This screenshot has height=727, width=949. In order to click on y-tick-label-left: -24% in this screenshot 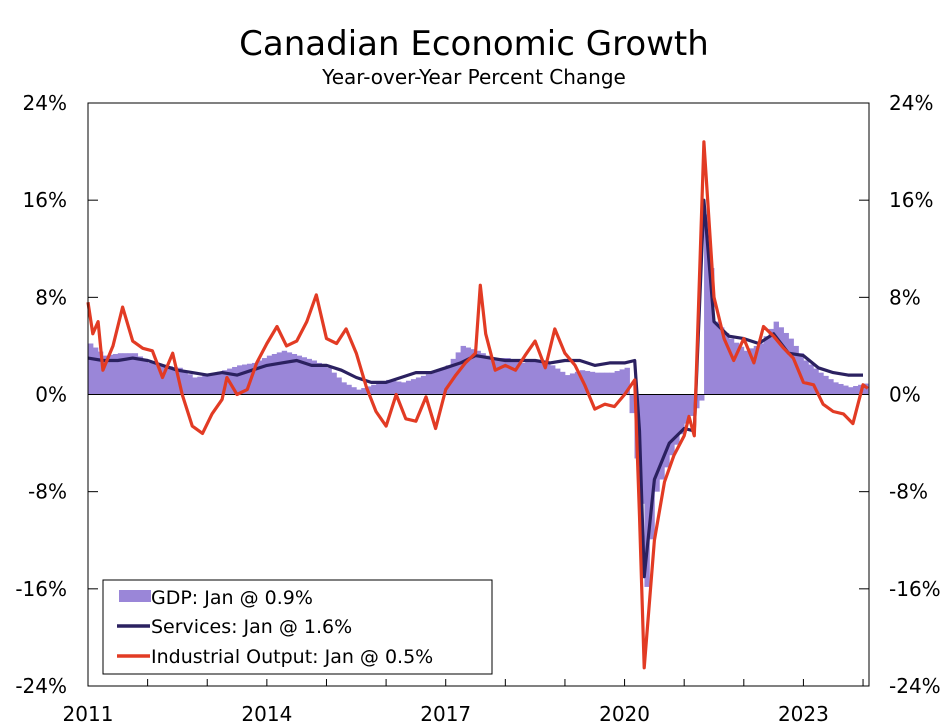, I will do `click(41, 686)`.